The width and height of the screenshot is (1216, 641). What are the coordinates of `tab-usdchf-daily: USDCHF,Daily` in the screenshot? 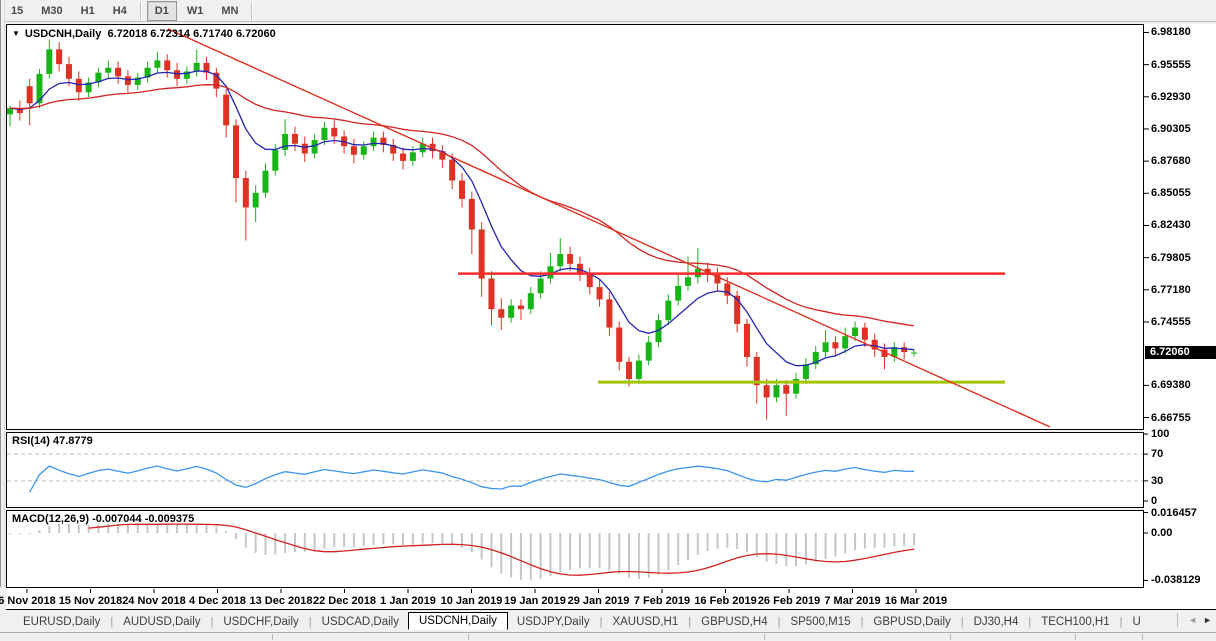 It's located at (261, 621).